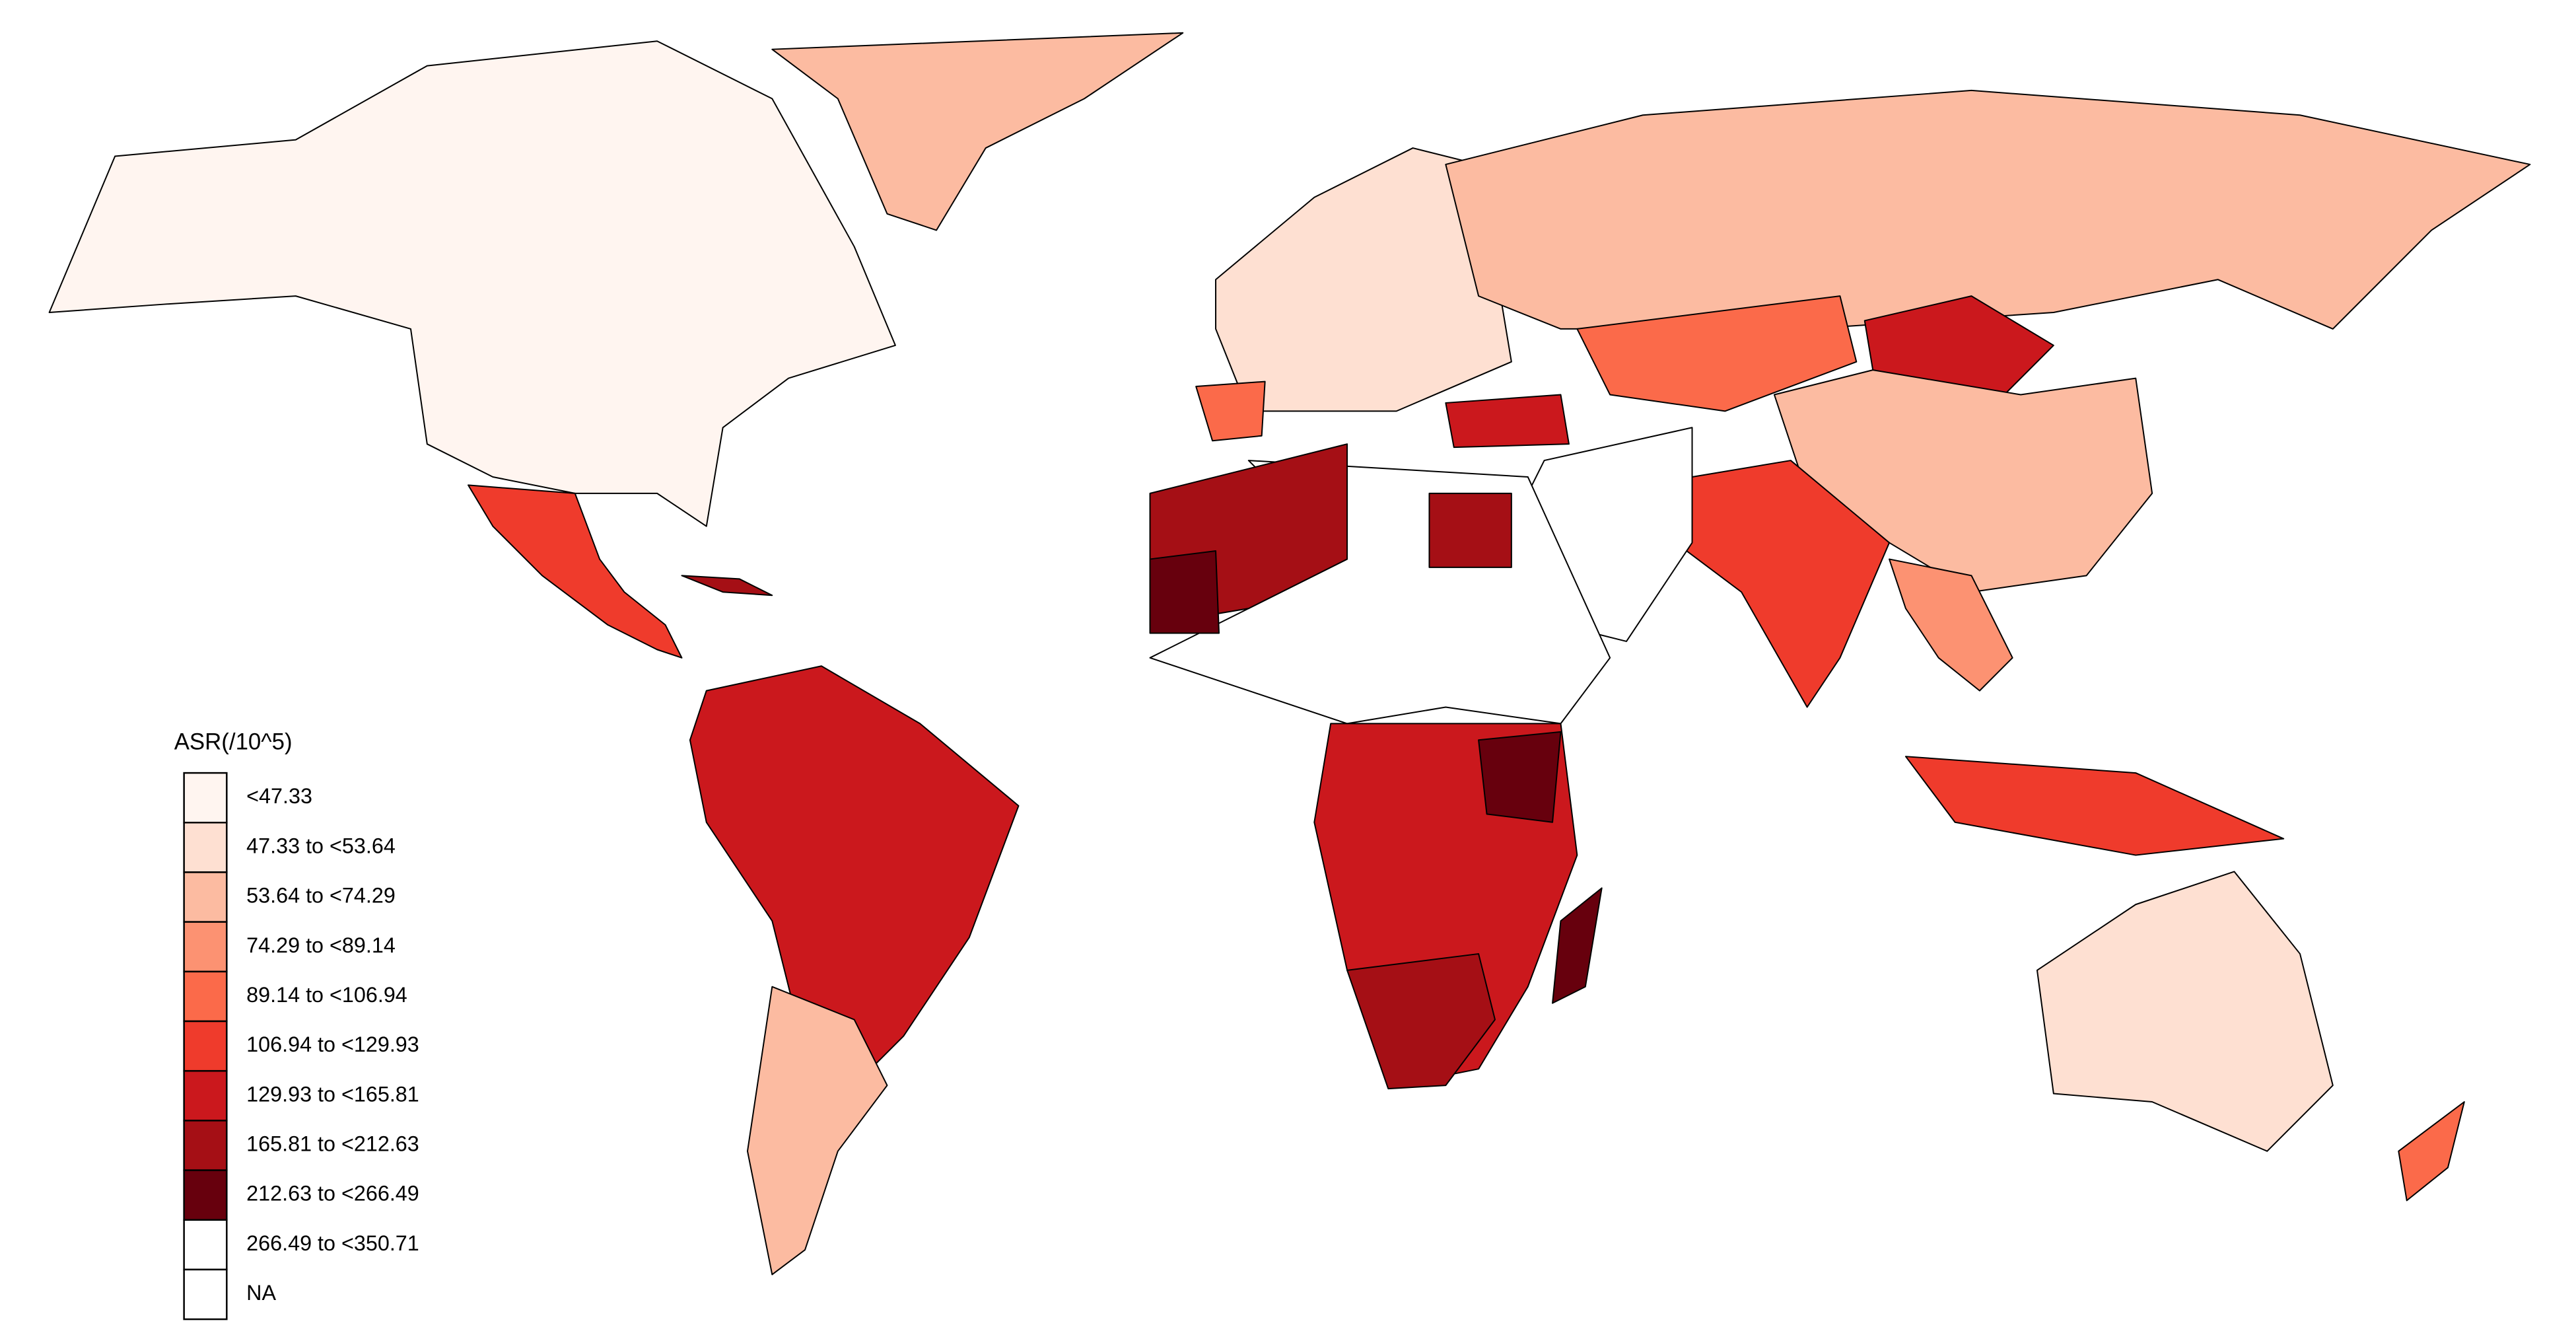 This screenshot has height=1337, width=2576. Describe the element at coordinates (1231, 411) in the screenshot. I see `iberia` at that location.